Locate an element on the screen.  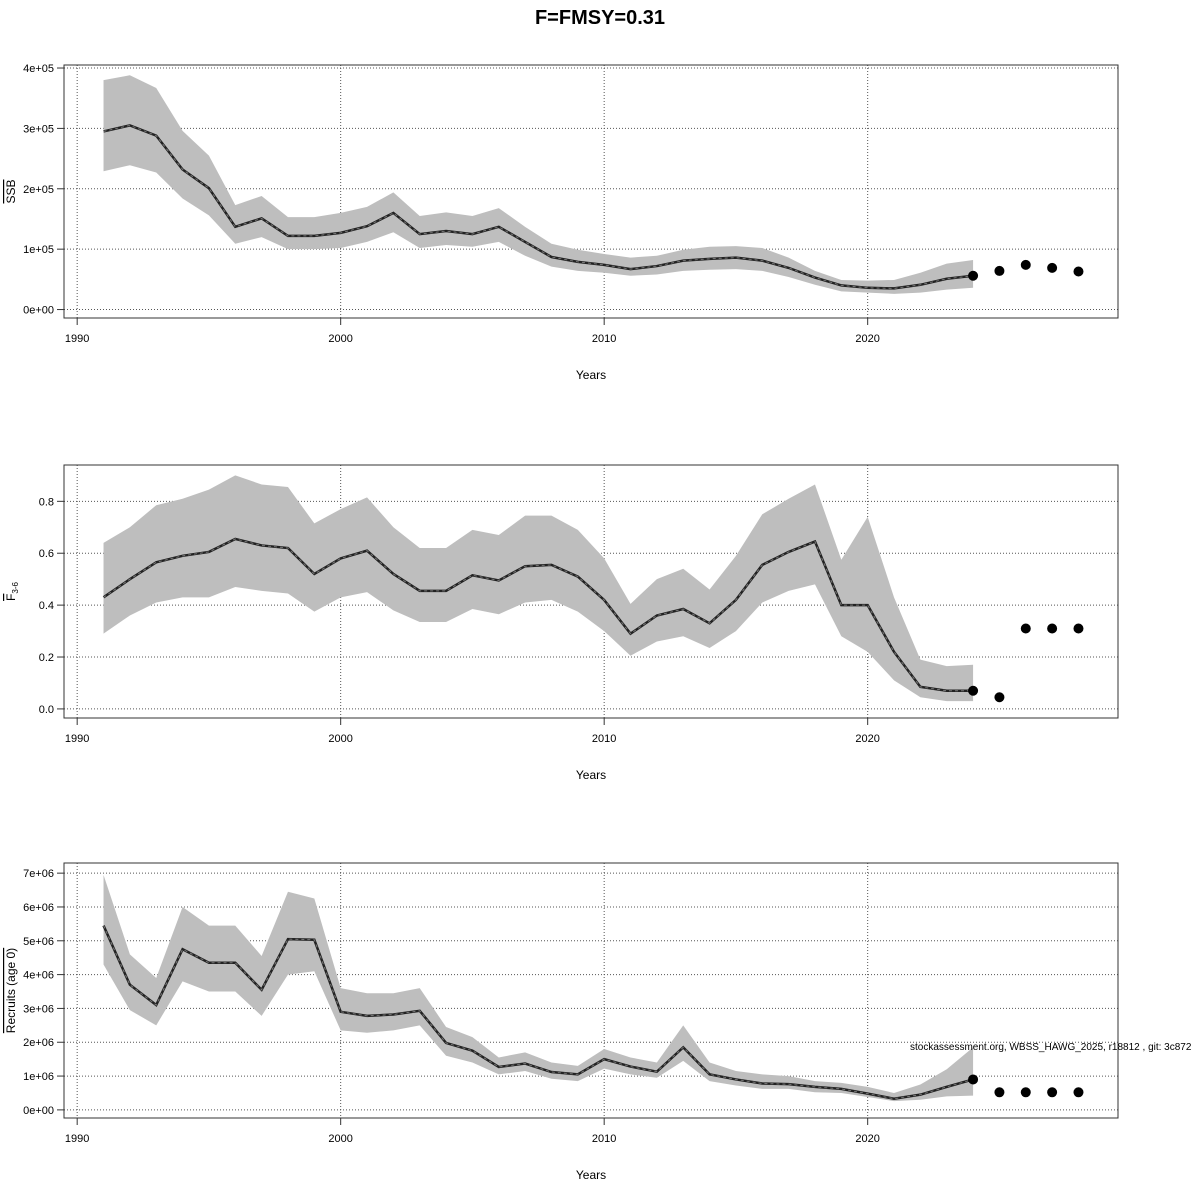
y-tick-label: 6e+06 is located at coordinates (38, 908).